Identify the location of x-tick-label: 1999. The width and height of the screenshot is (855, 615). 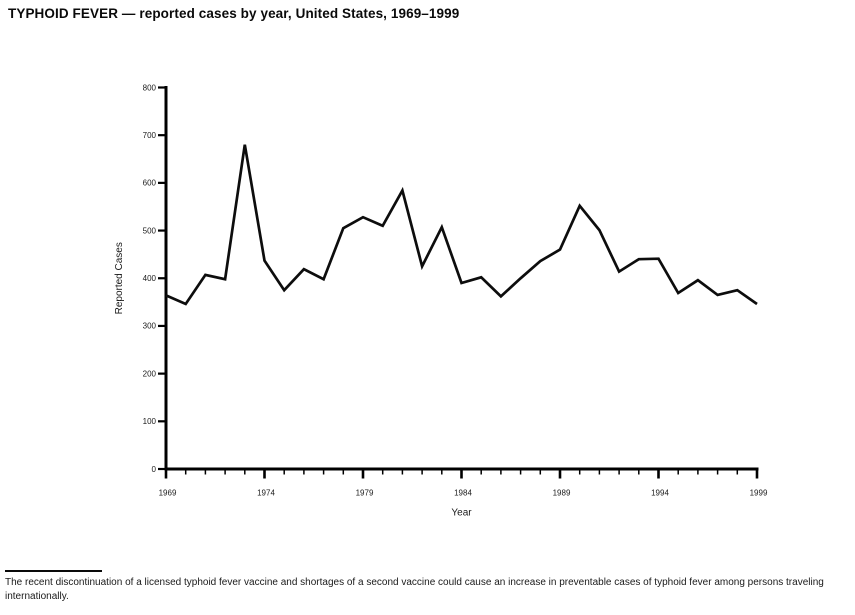
(759, 493).